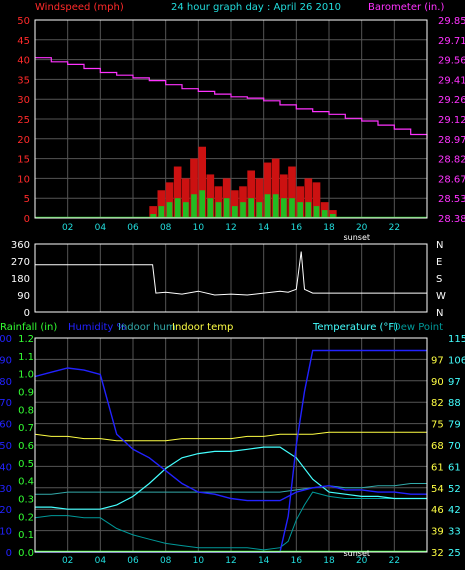  What do you see at coordinates (231, 273) in the screenshot?
I see `wind-direction-line` at bounding box center [231, 273].